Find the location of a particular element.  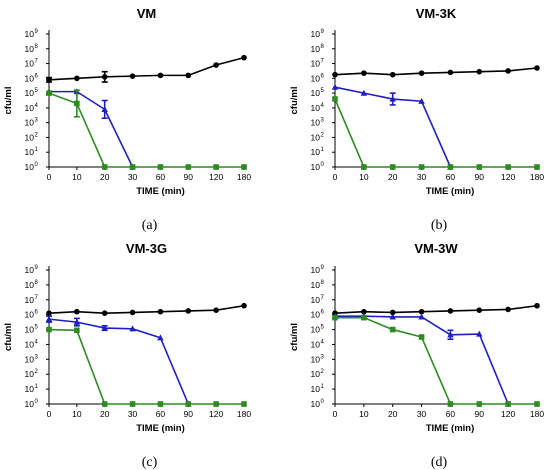

chart-title: VM-3W is located at coordinates (436, 248).